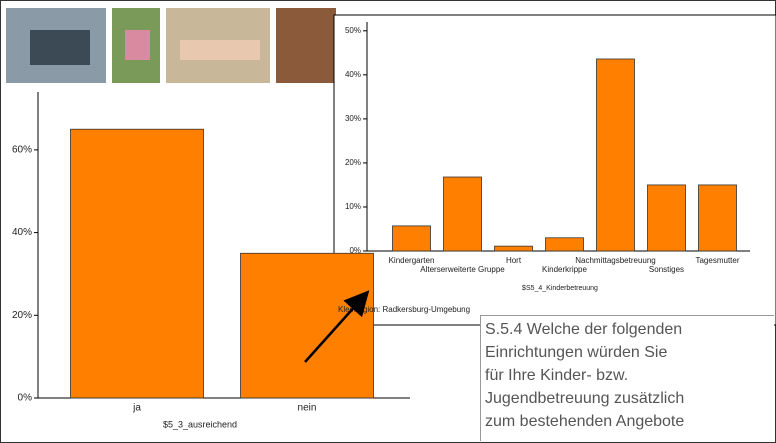  Describe the element at coordinates (585, 421) in the screenshot. I see `text-line: zum bestehenden Angebote` at that location.